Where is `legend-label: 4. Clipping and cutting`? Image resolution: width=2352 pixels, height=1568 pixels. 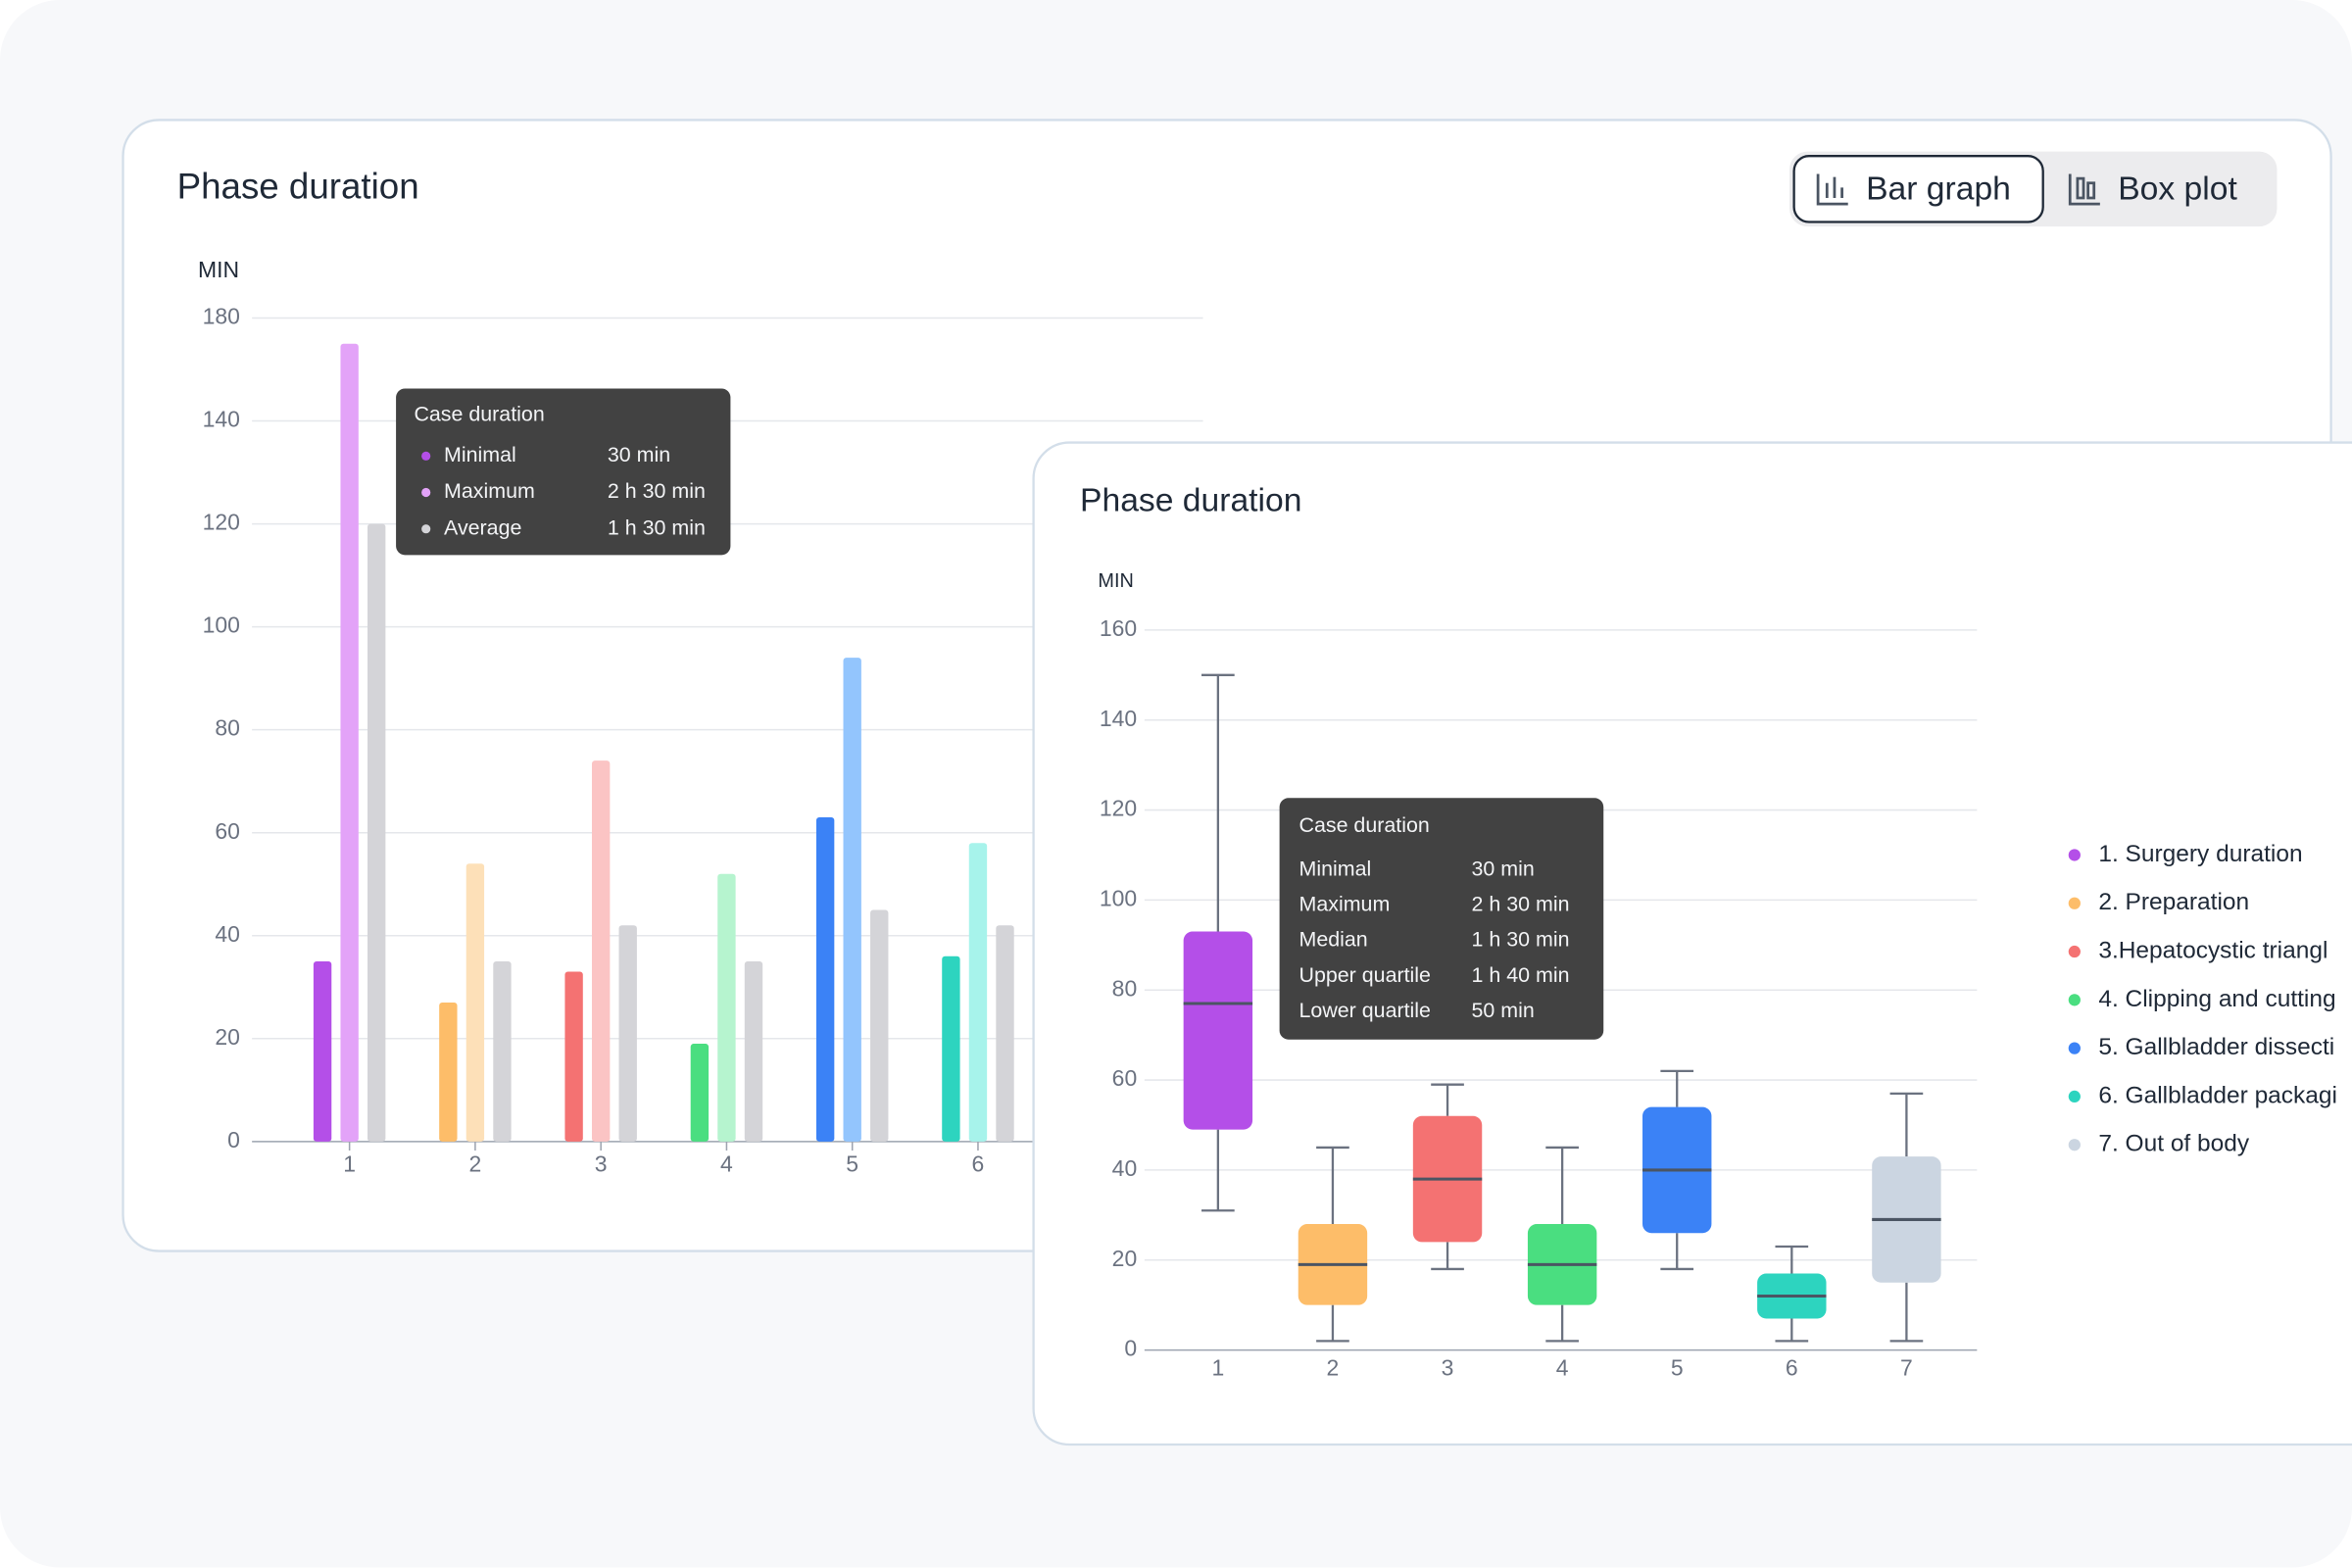 legend-label: 4. Clipping and cutting is located at coordinates (2216, 999).